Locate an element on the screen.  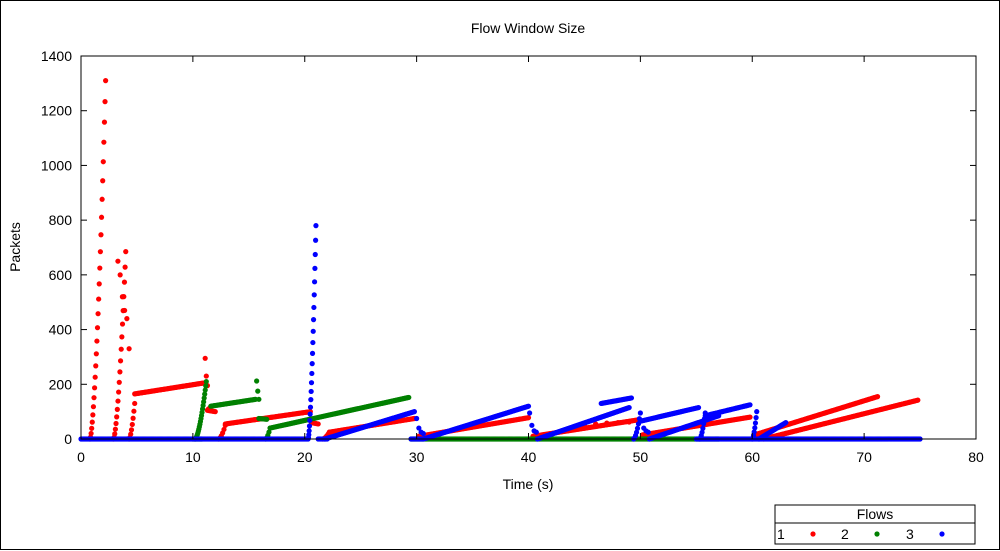
y-tick-label: 1000 is located at coordinates (56, 165).